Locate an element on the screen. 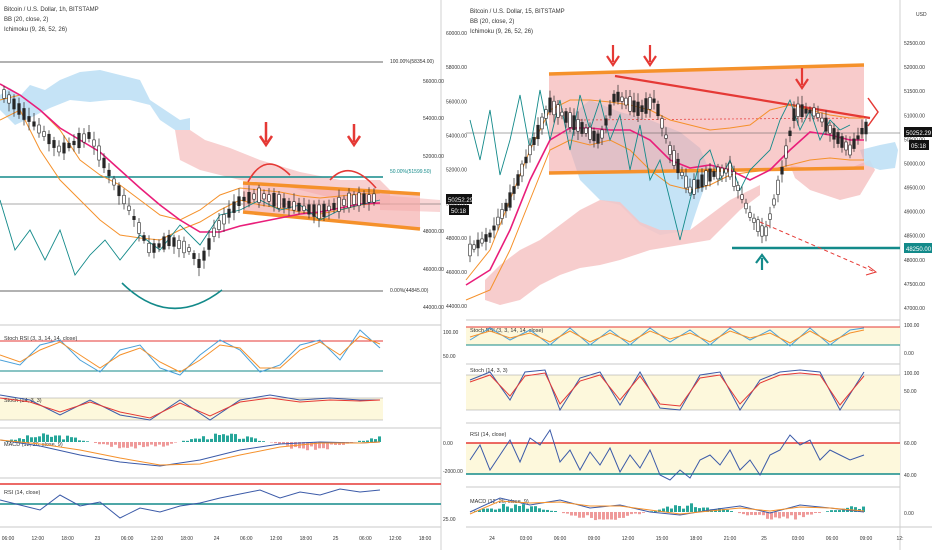 This screenshot has height=550, width=932. right-stochrsi-k is located at coordinates (667, 337).